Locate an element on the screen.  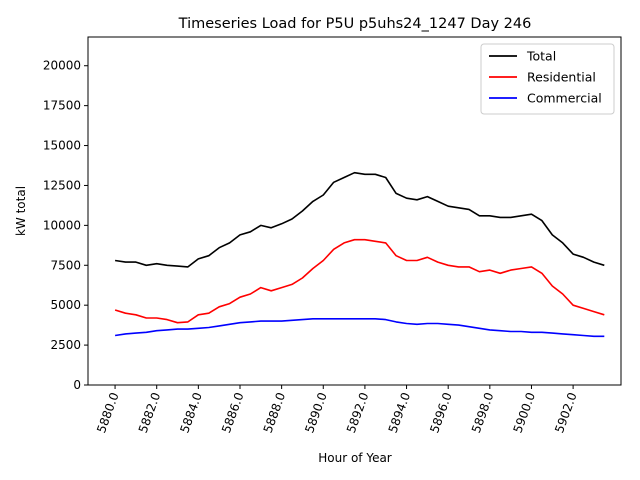
series-line-commercial is located at coordinates (359, 327).